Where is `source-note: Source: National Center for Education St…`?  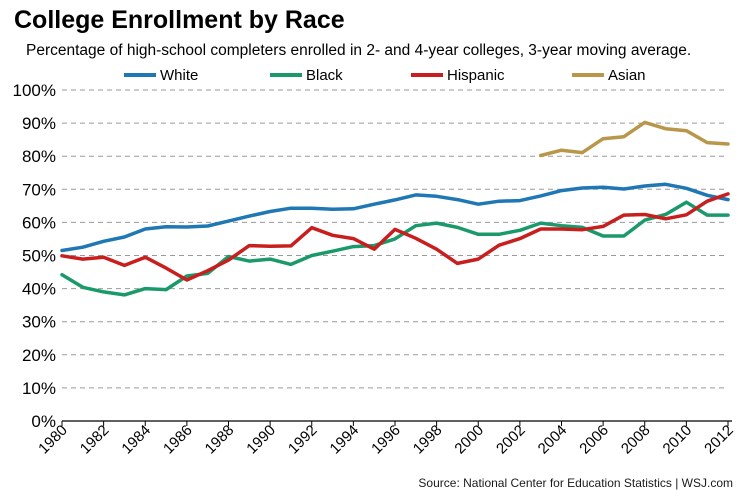 source-note: Source: National Center for Education St… is located at coordinates (575, 483).